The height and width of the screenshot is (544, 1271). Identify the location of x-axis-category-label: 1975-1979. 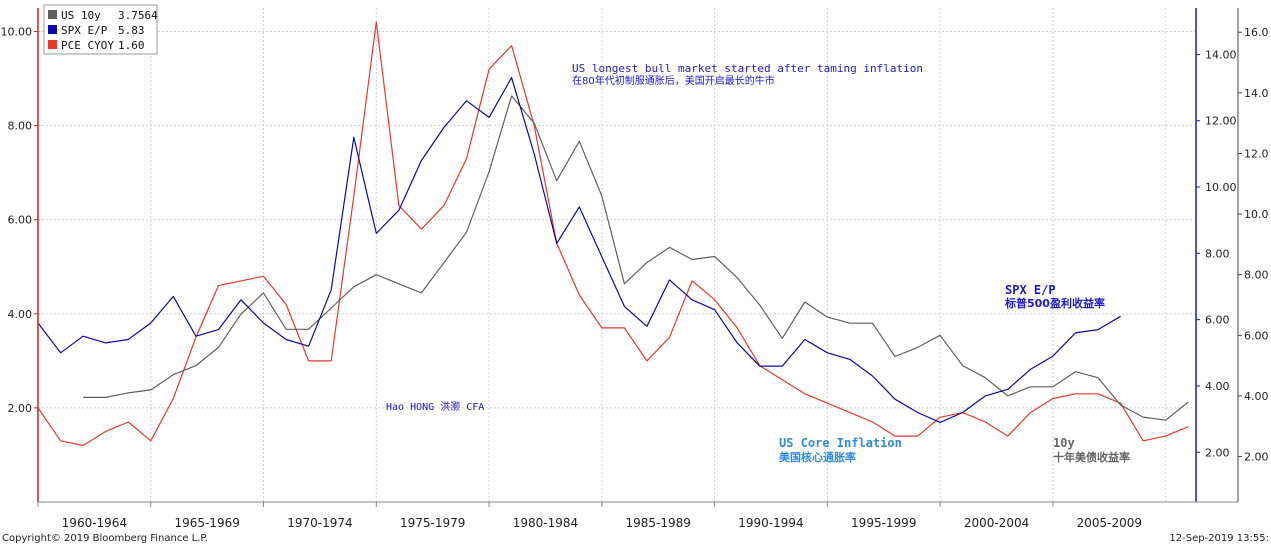
(432, 523).